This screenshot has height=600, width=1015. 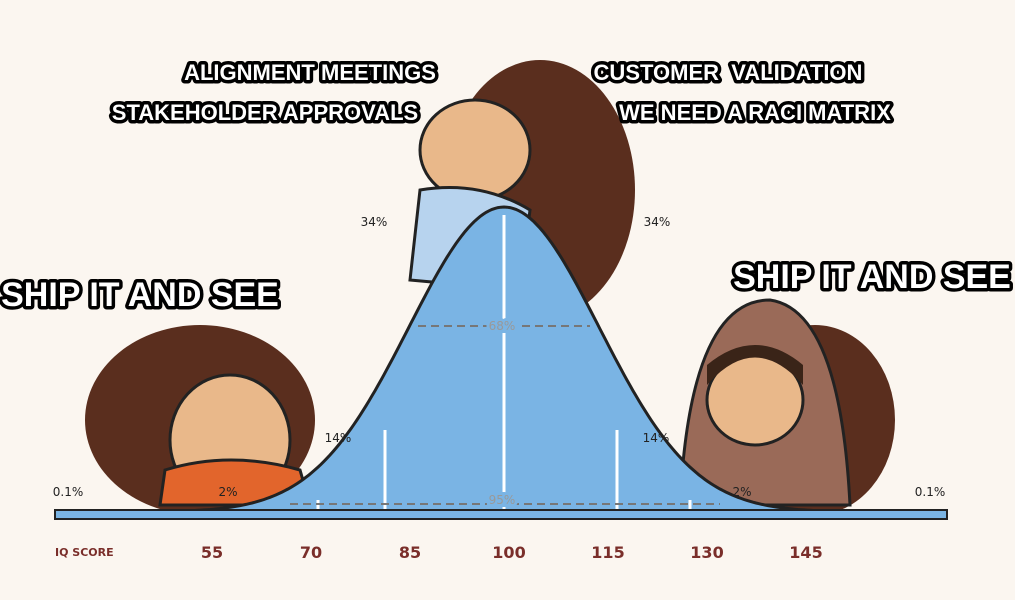 I want to click on band-label: 68%, so click(x=502, y=326).